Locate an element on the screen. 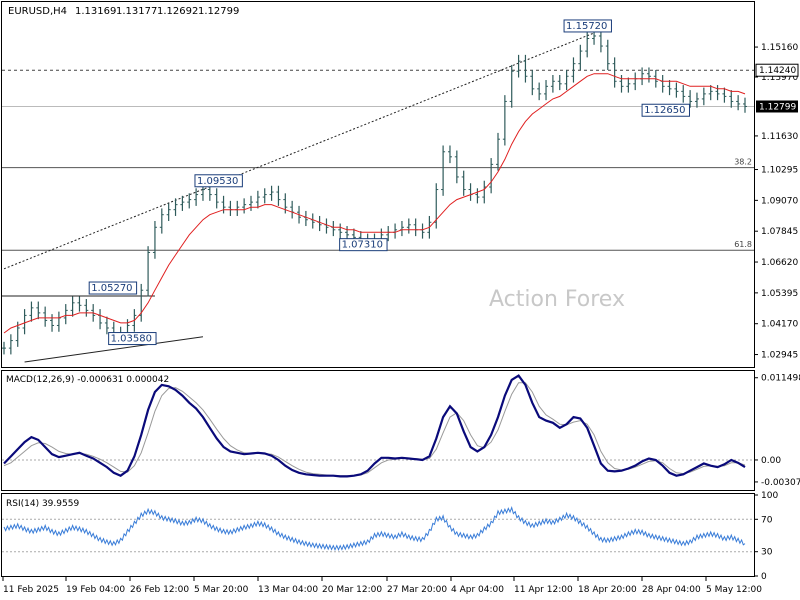  macd-label: MACD(12,26,9) -0.000631 0.000042 is located at coordinates (87, 380).